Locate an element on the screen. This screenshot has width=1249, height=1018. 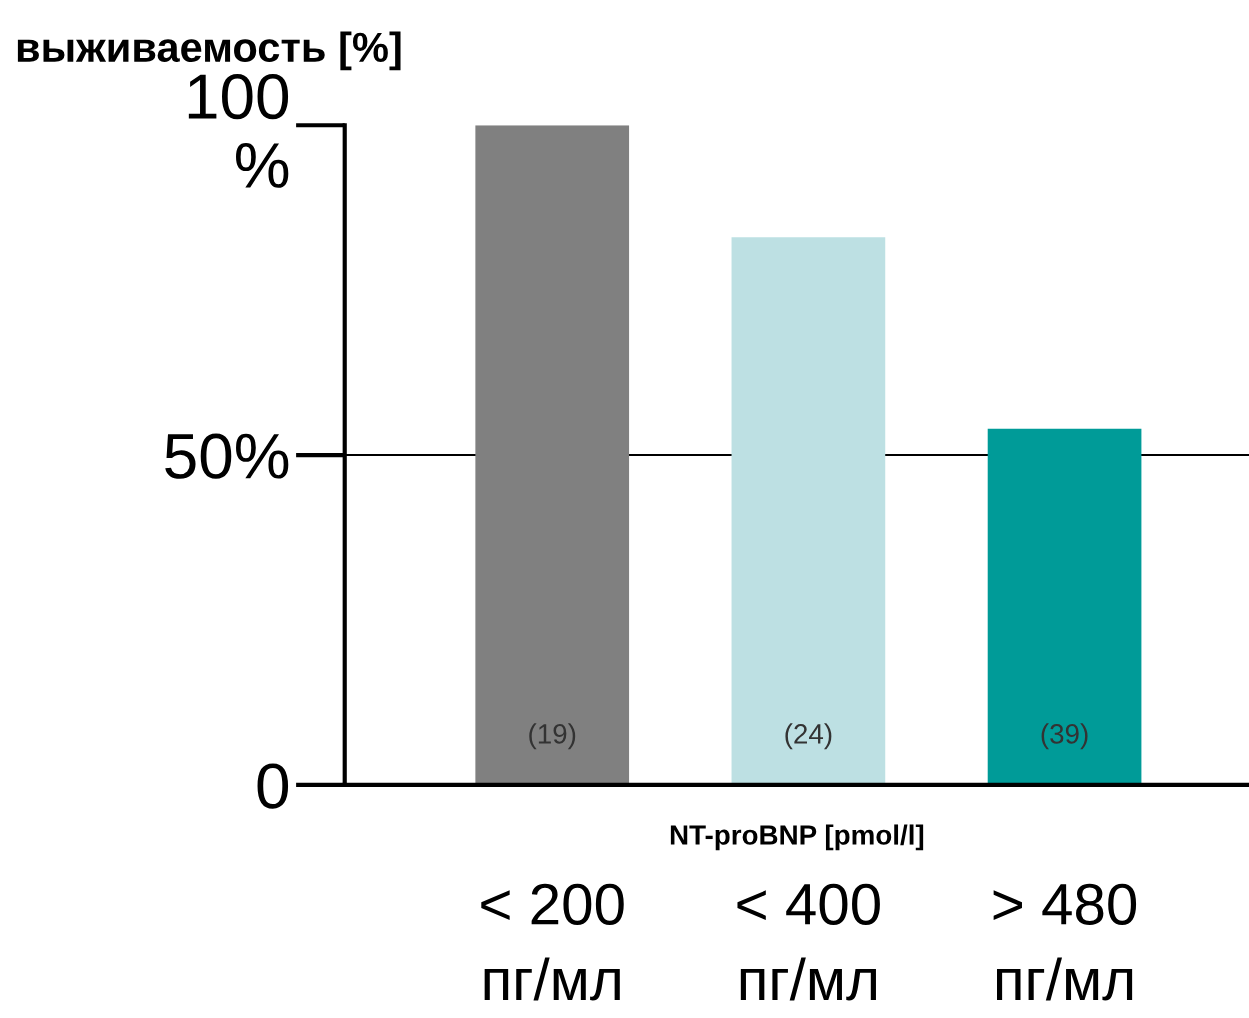
y-tick-label: 0 is located at coordinates (273, 786).